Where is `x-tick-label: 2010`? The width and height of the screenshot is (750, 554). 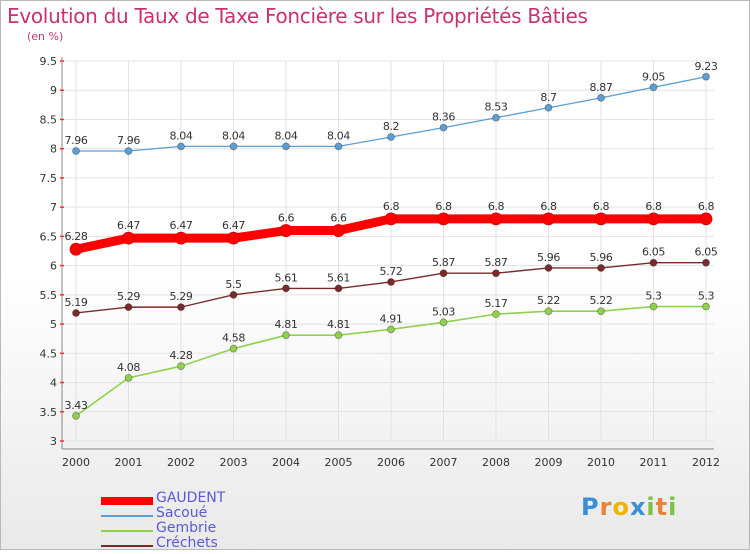
x-tick-label: 2010 is located at coordinates (601, 462).